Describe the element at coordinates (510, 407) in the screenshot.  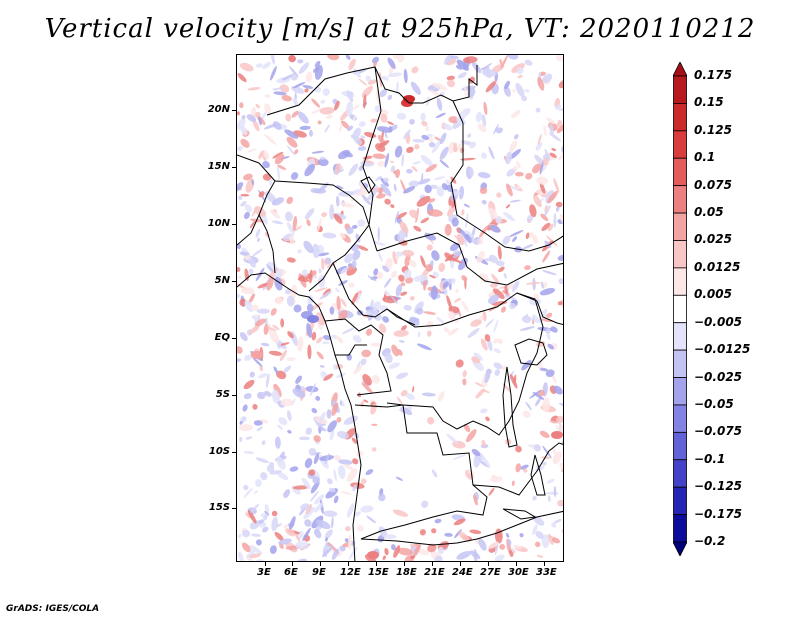
I see `lake-tanganyika` at that location.